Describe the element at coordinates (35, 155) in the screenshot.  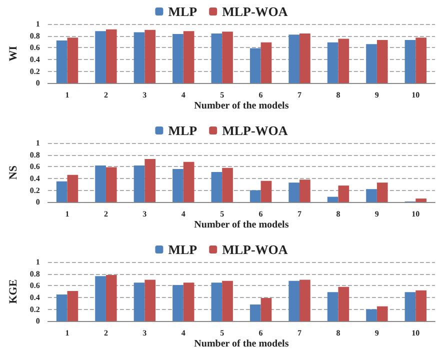
I see `y-tick-label: 0.8` at that location.